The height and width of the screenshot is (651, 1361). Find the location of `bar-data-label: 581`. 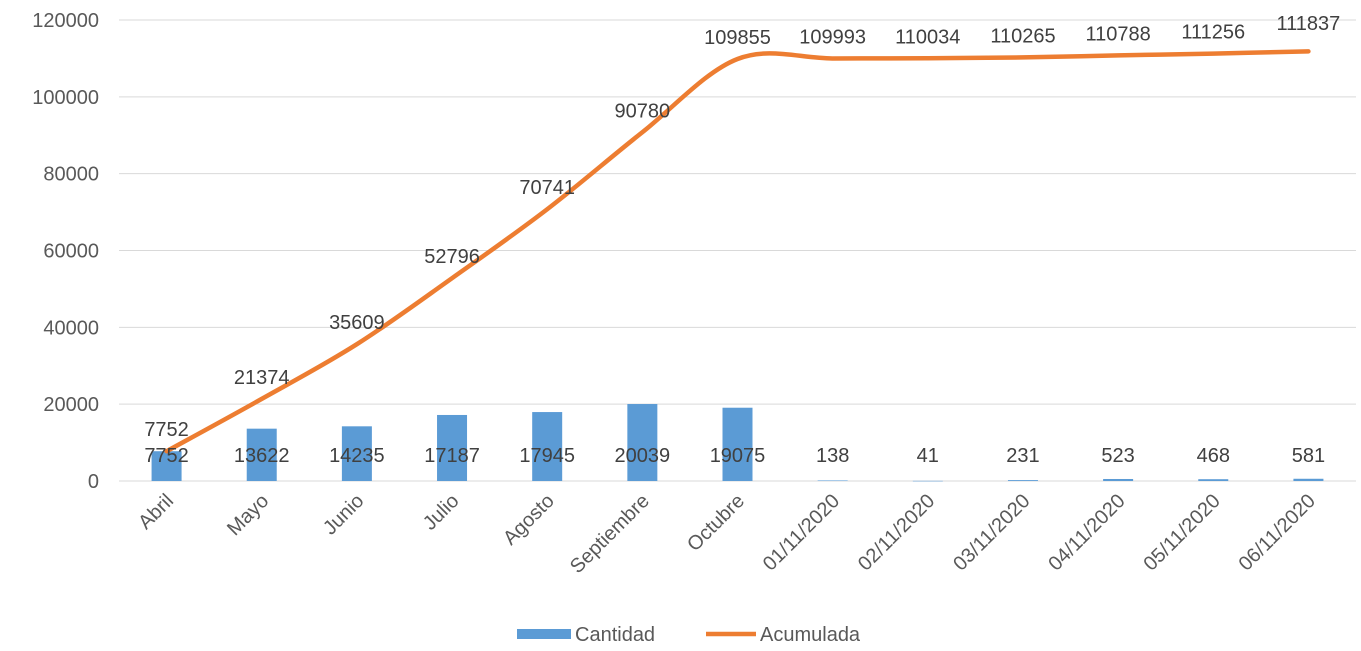

bar-data-label: 581 is located at coordinates (1308, 456).